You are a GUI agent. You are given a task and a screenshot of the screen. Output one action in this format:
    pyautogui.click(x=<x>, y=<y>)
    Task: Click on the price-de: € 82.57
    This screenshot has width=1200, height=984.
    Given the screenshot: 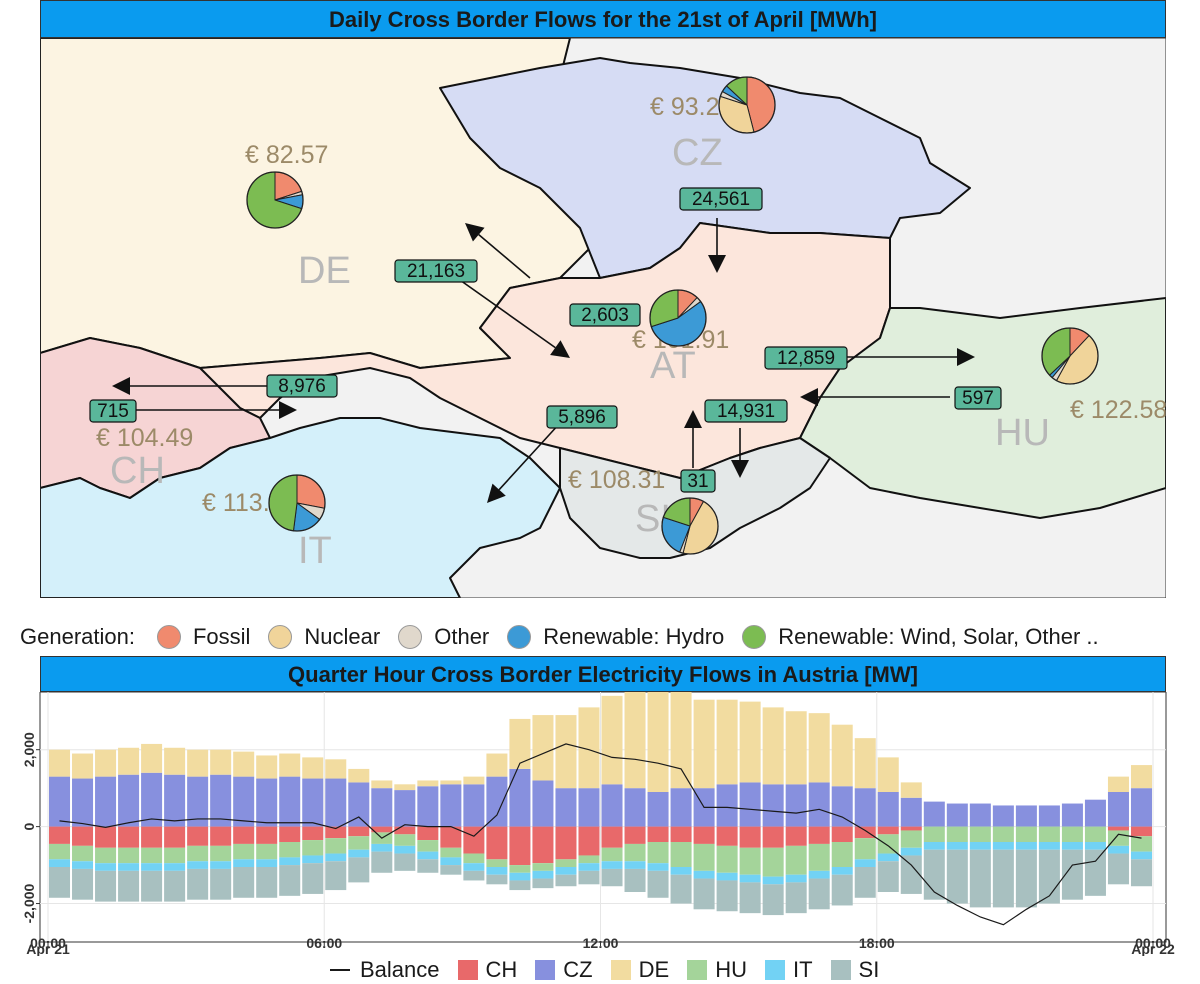 What is the action you would take?
    pyautogui.click(x=286, y=155)
    